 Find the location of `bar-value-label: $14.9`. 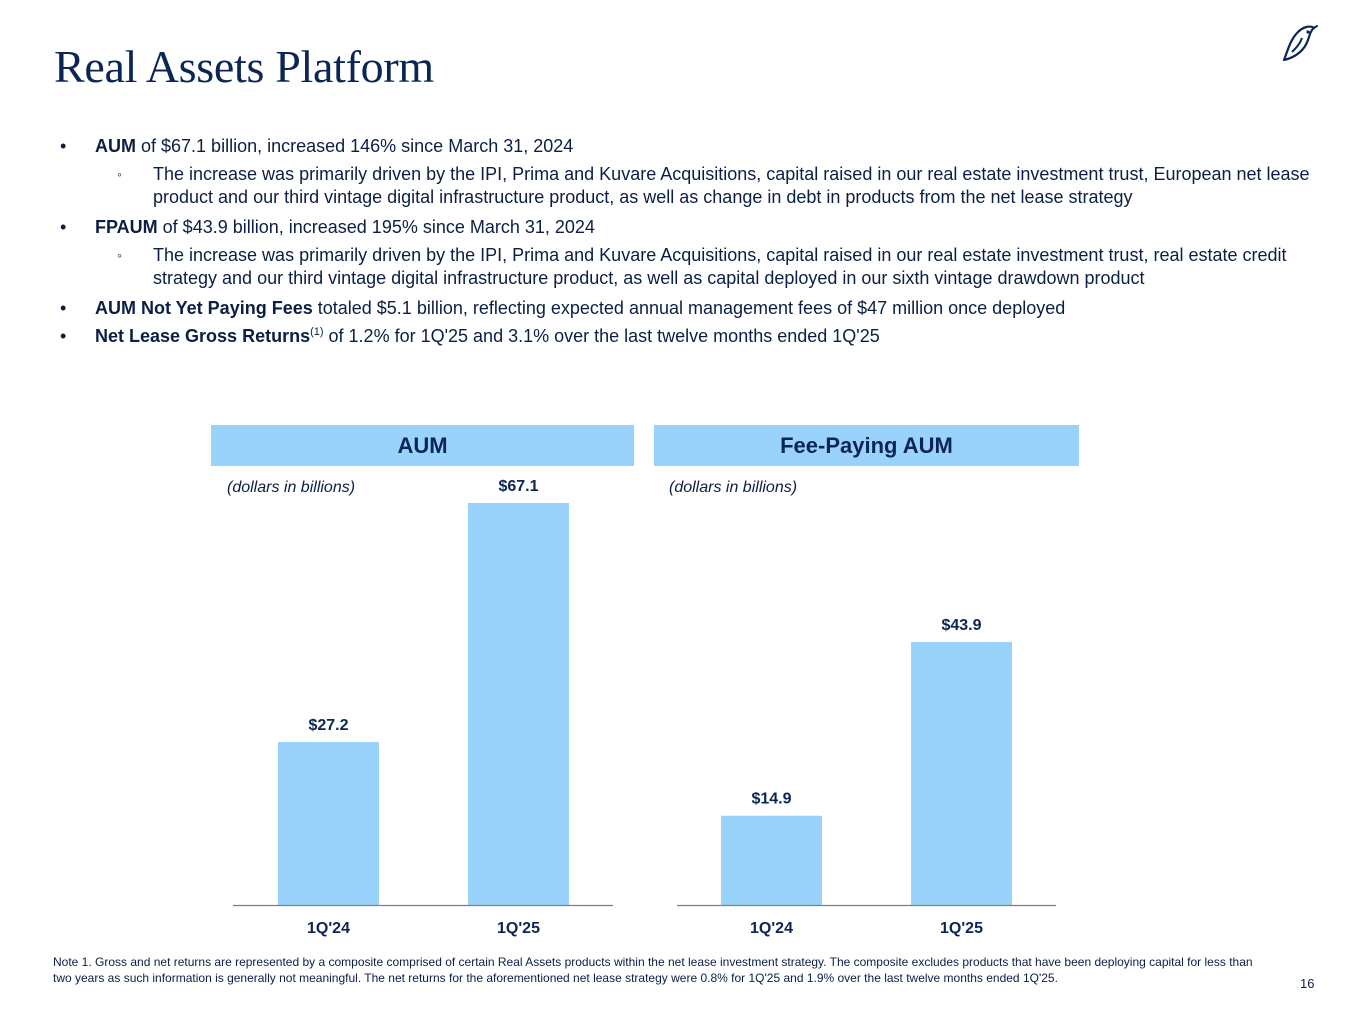

bar-value-label: $14.9 is located at coordinates (771, 799).